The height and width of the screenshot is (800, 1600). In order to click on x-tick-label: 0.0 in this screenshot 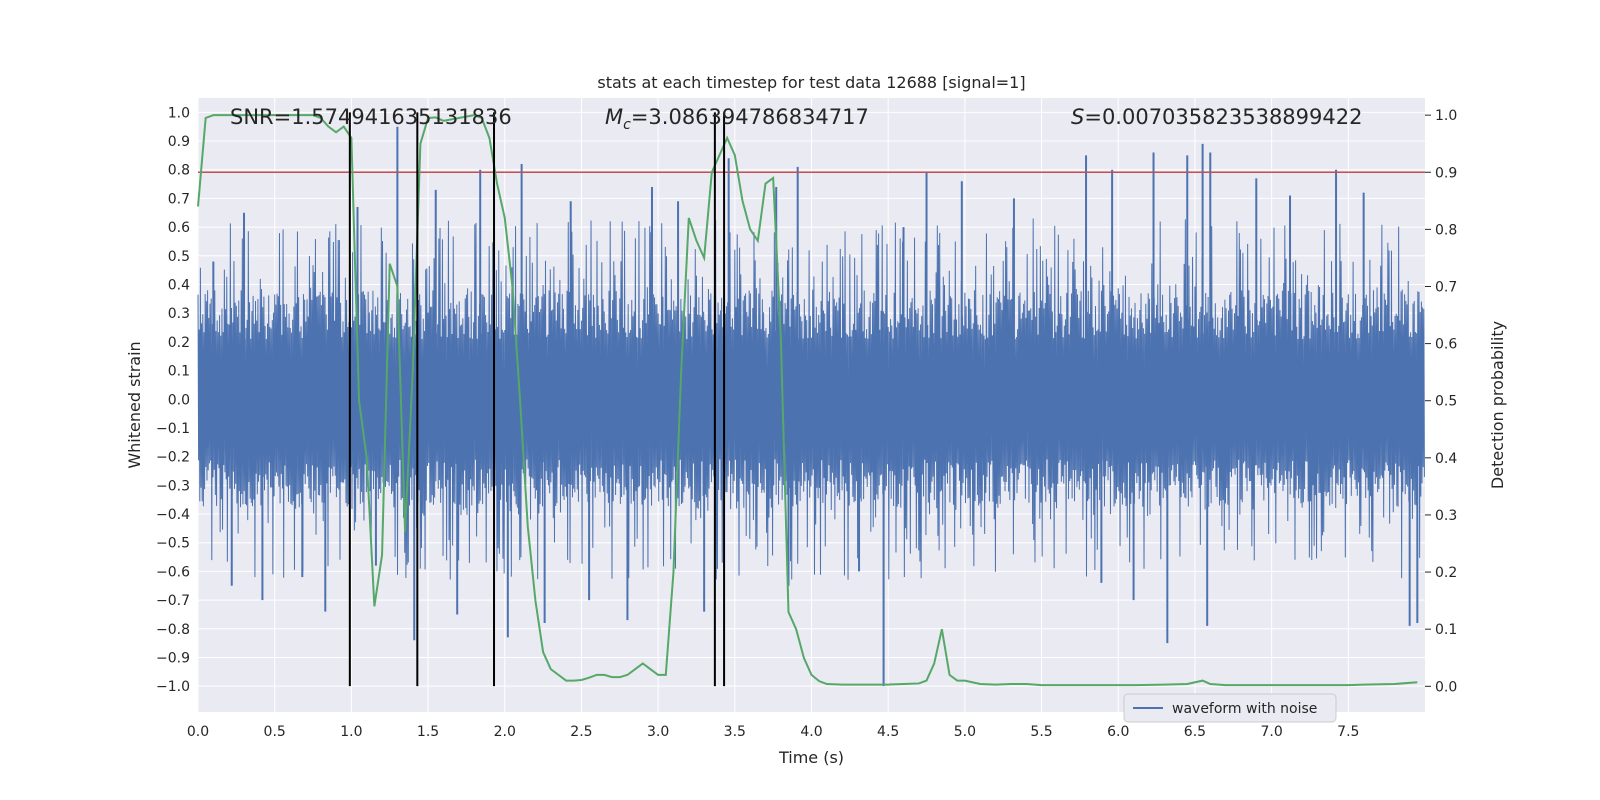, I will do `click(198, 732)`.